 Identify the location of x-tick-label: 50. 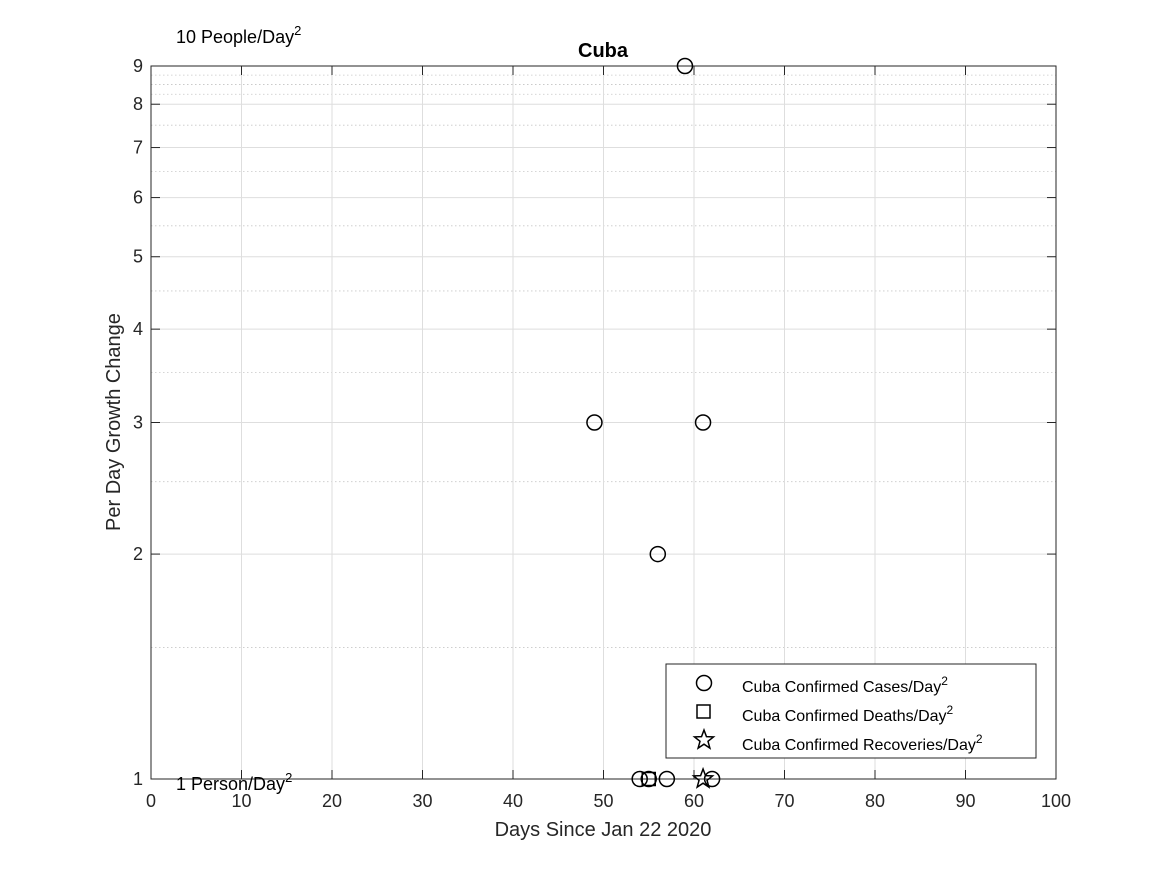
(603, 801).